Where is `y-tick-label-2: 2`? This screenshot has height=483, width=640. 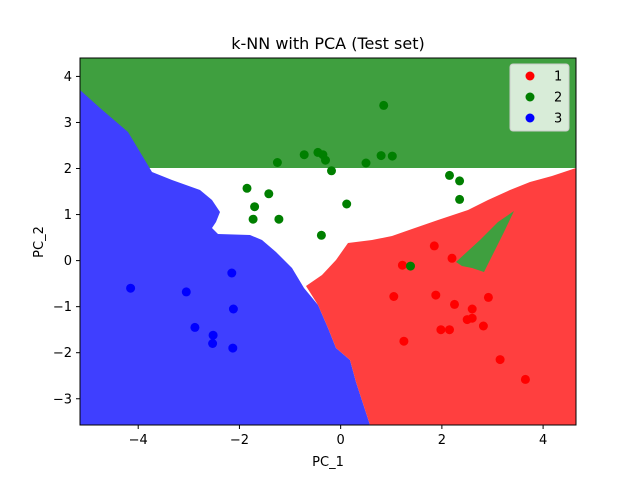 y-tick-label-2: 2 is located at coordinates (68, 169).